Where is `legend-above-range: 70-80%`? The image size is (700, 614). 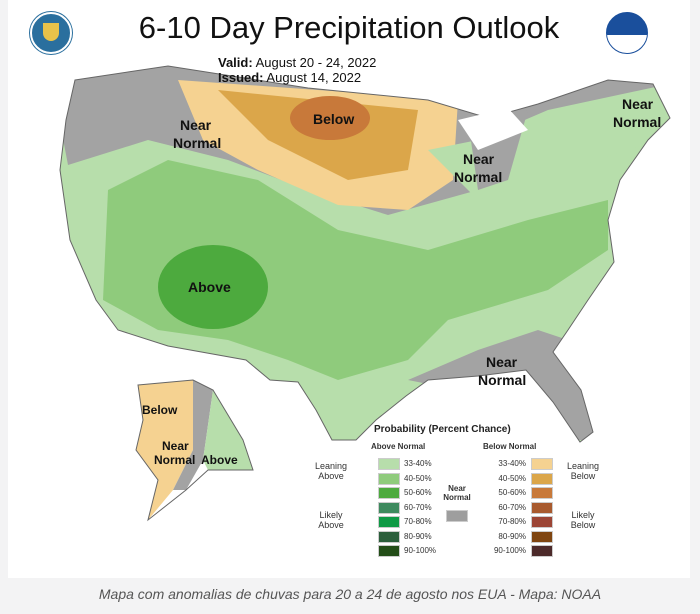 legend-above-range: 70-80% is located at coordinates (418, 521).